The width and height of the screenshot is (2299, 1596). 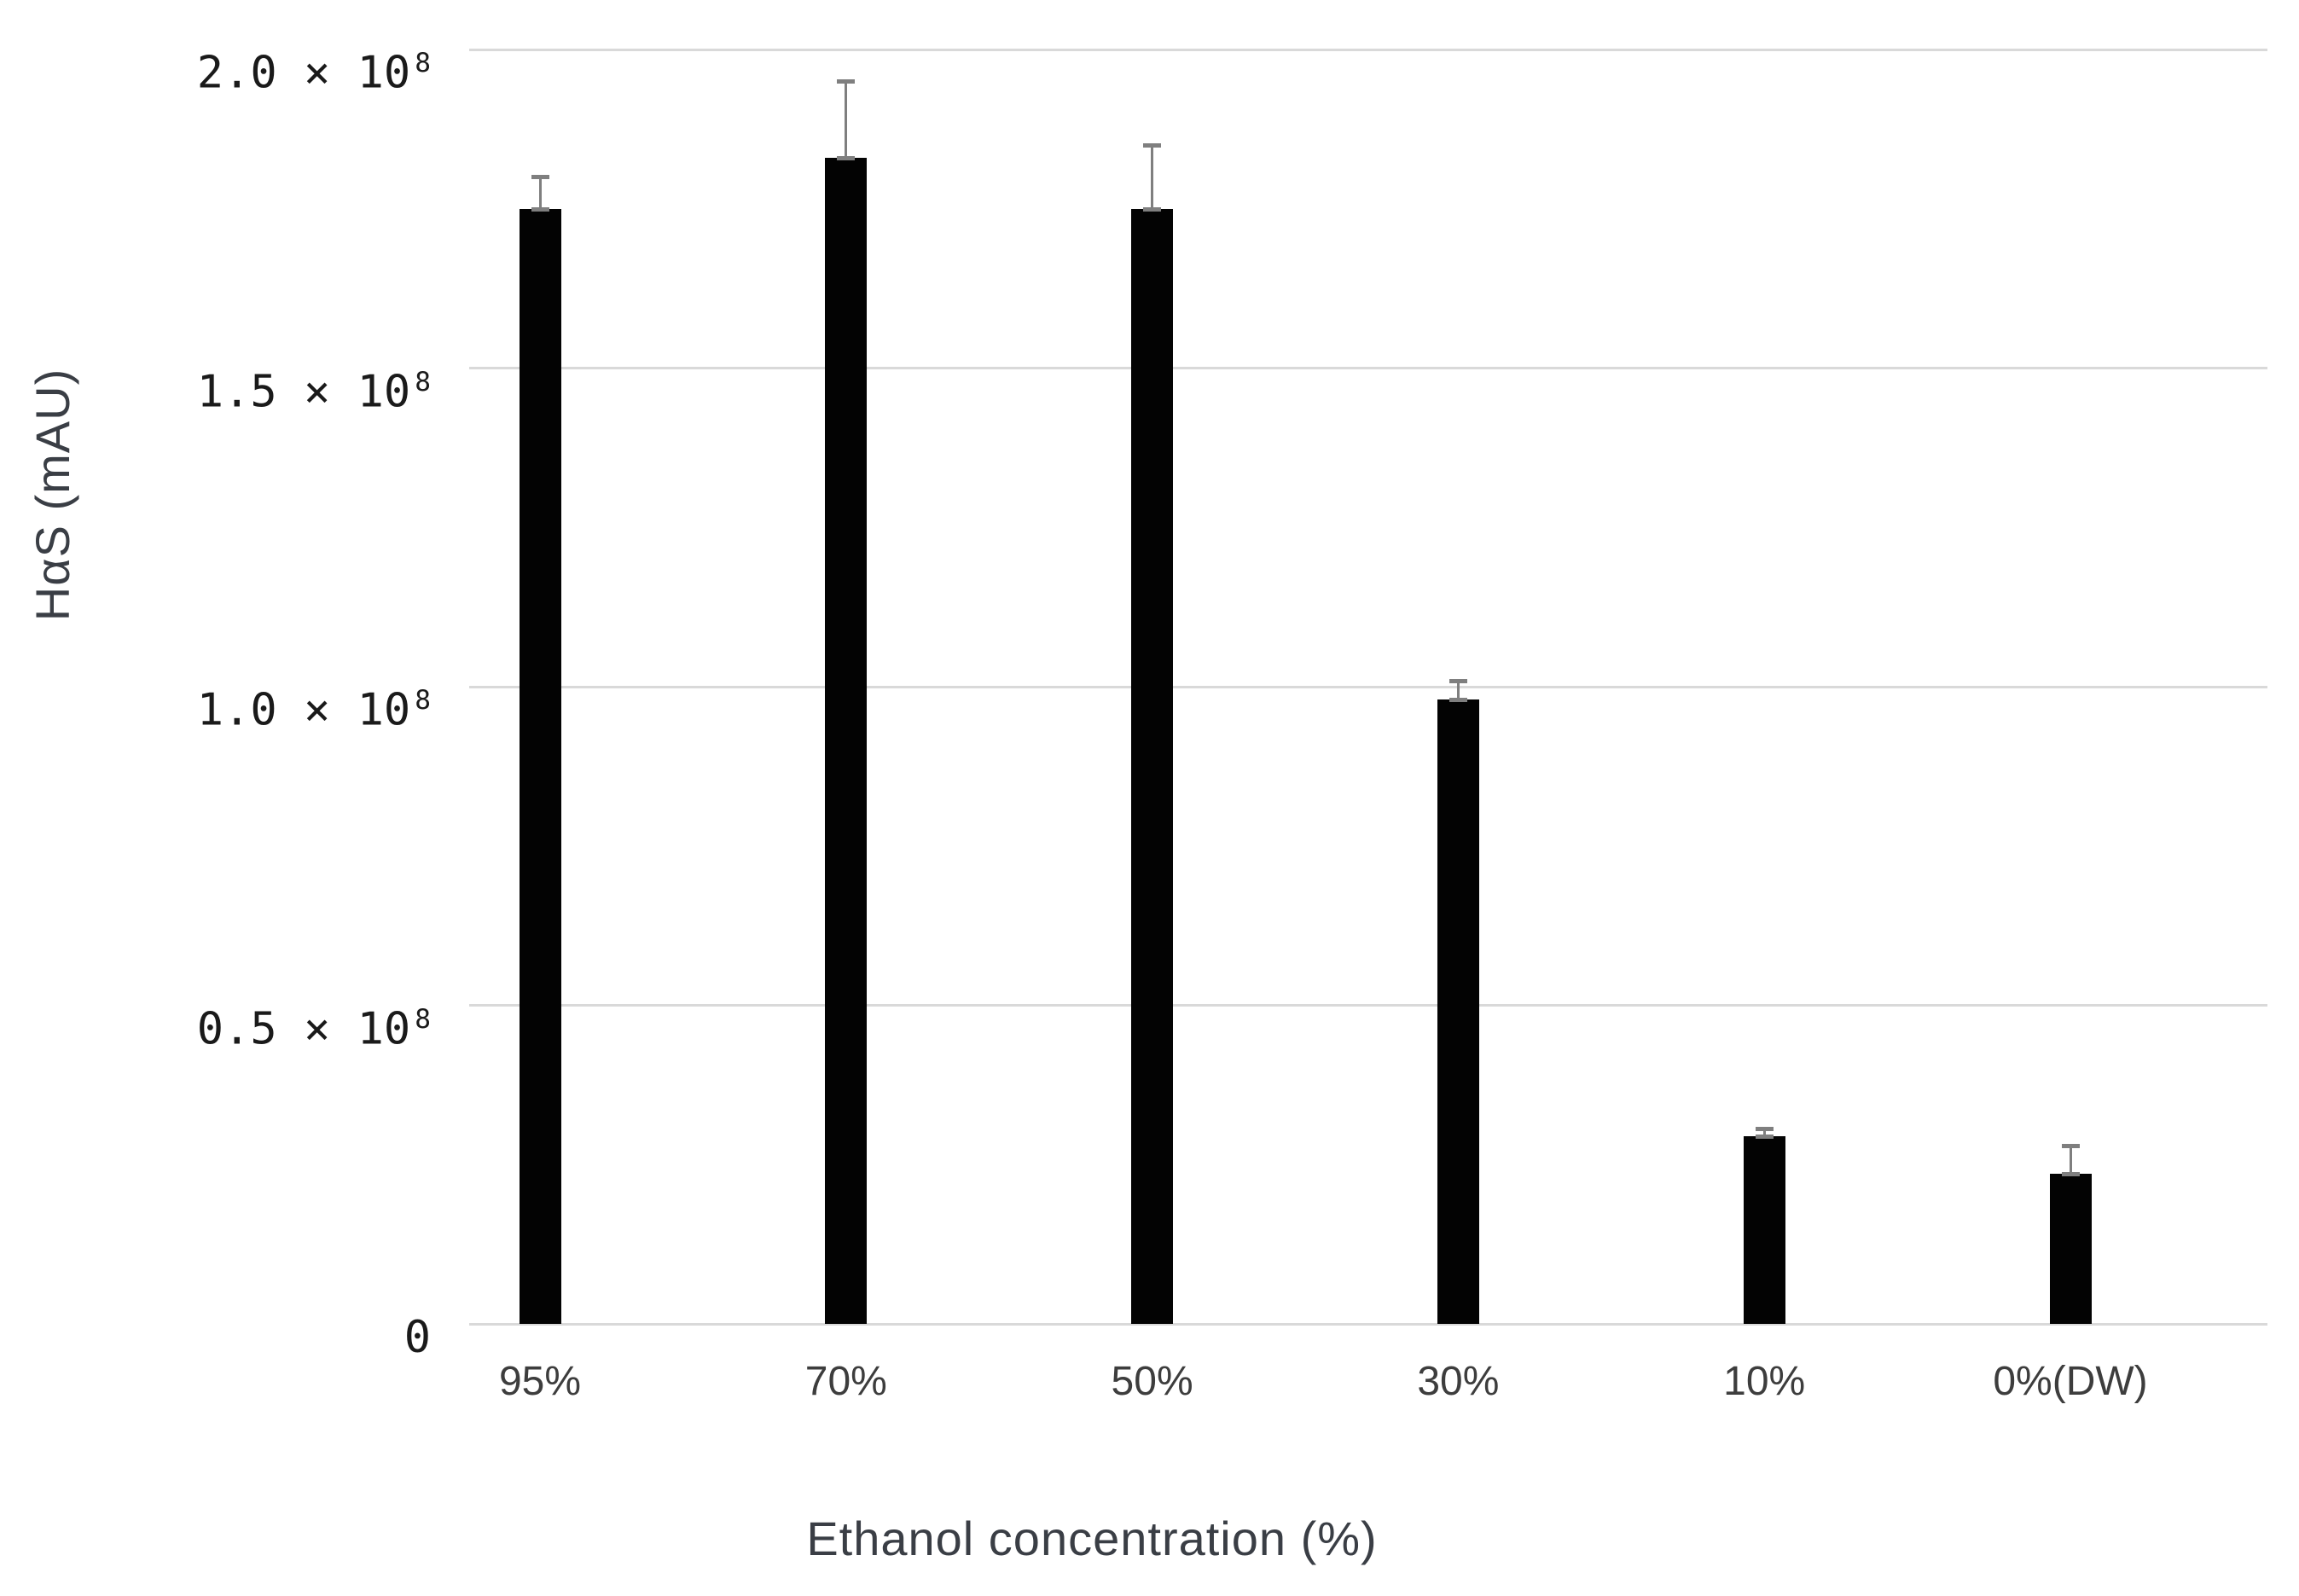 I want to click on y-tick-label: 0, so click(x=417, y=1337).